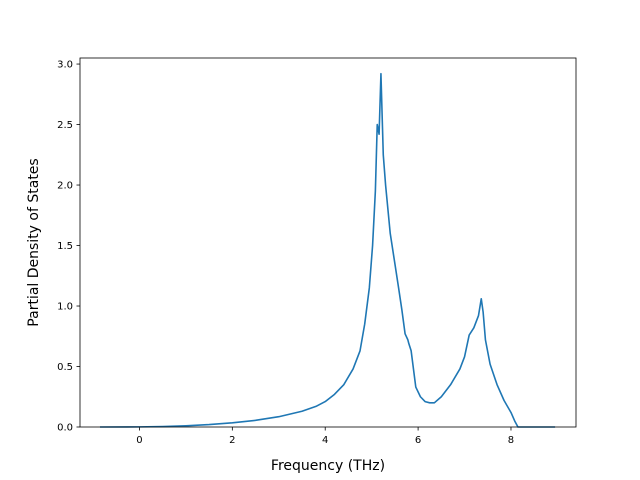 This screenshot has width=640, height=480. I want to click on y-tick-label: 1.0, so click(65, 307).